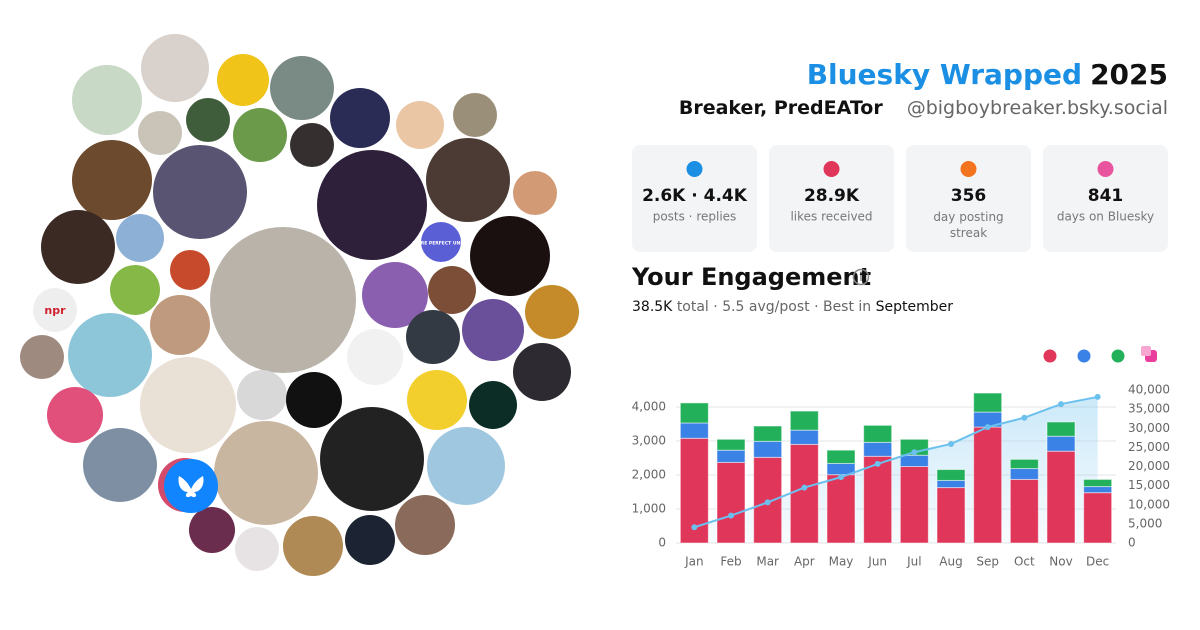 This screenshot has width=1200, height=630. What do you see at coordinates (1105, 217) in the screenshot?
I see `stat-label: days on Bluesky` at bounding box center [1105, 217].